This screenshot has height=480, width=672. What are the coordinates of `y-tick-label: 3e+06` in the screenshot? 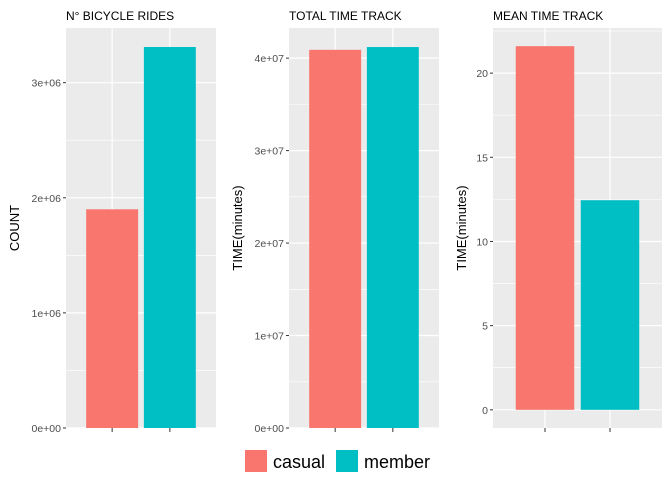 It's located at (47, 84).